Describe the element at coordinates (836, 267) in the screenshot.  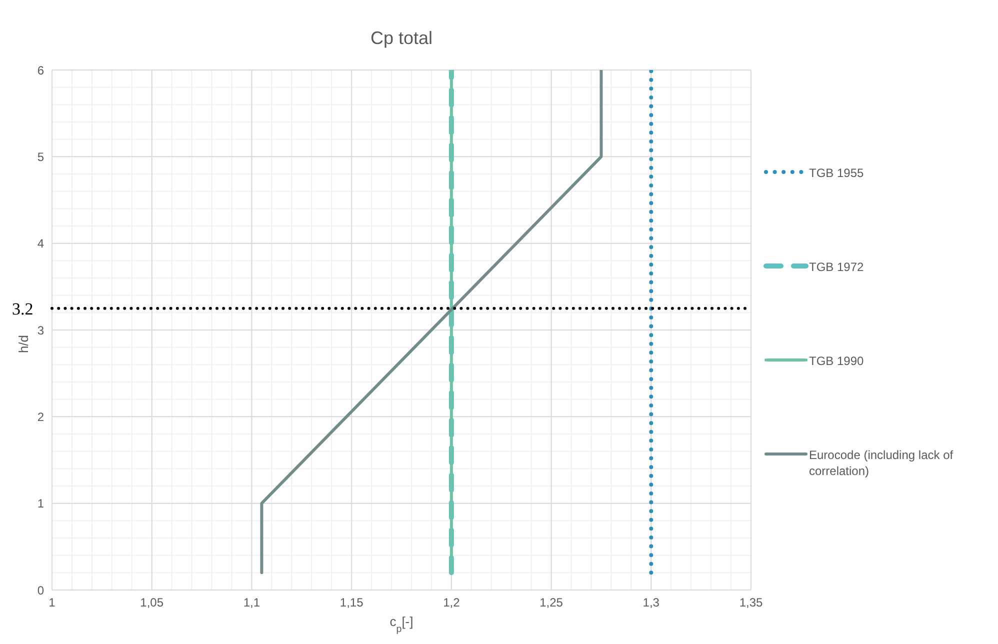
I see `legend-label: TGB 1972` at that location.